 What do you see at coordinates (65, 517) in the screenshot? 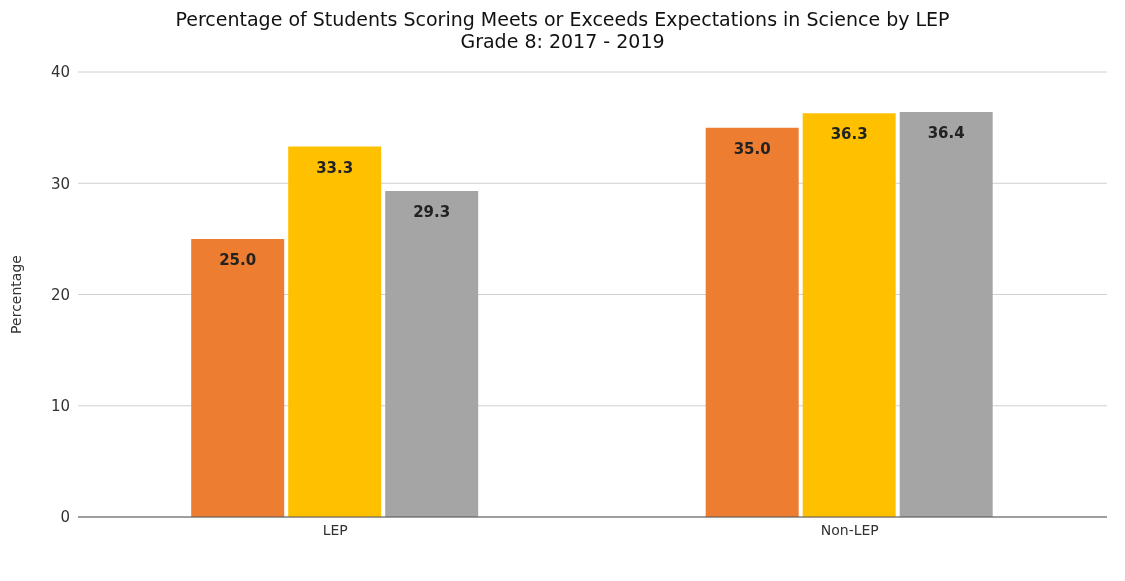
I see `y-tick-label: 0` at bounding box center [65, 517].